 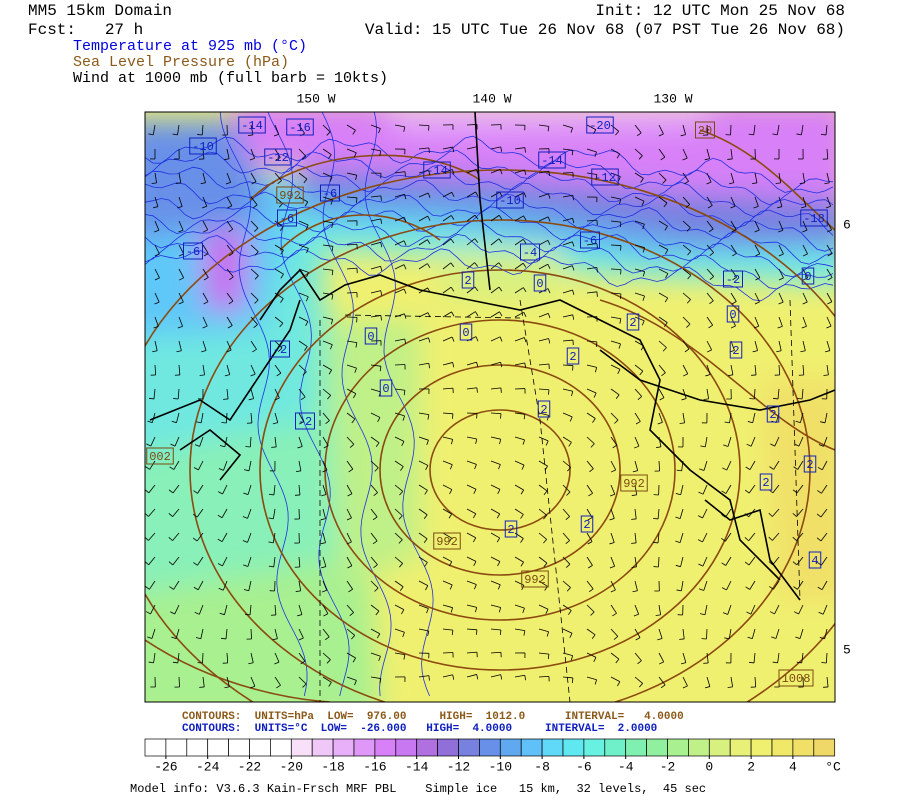 I want to click on temperature-label-text: 0, so click(x=732, y=315).